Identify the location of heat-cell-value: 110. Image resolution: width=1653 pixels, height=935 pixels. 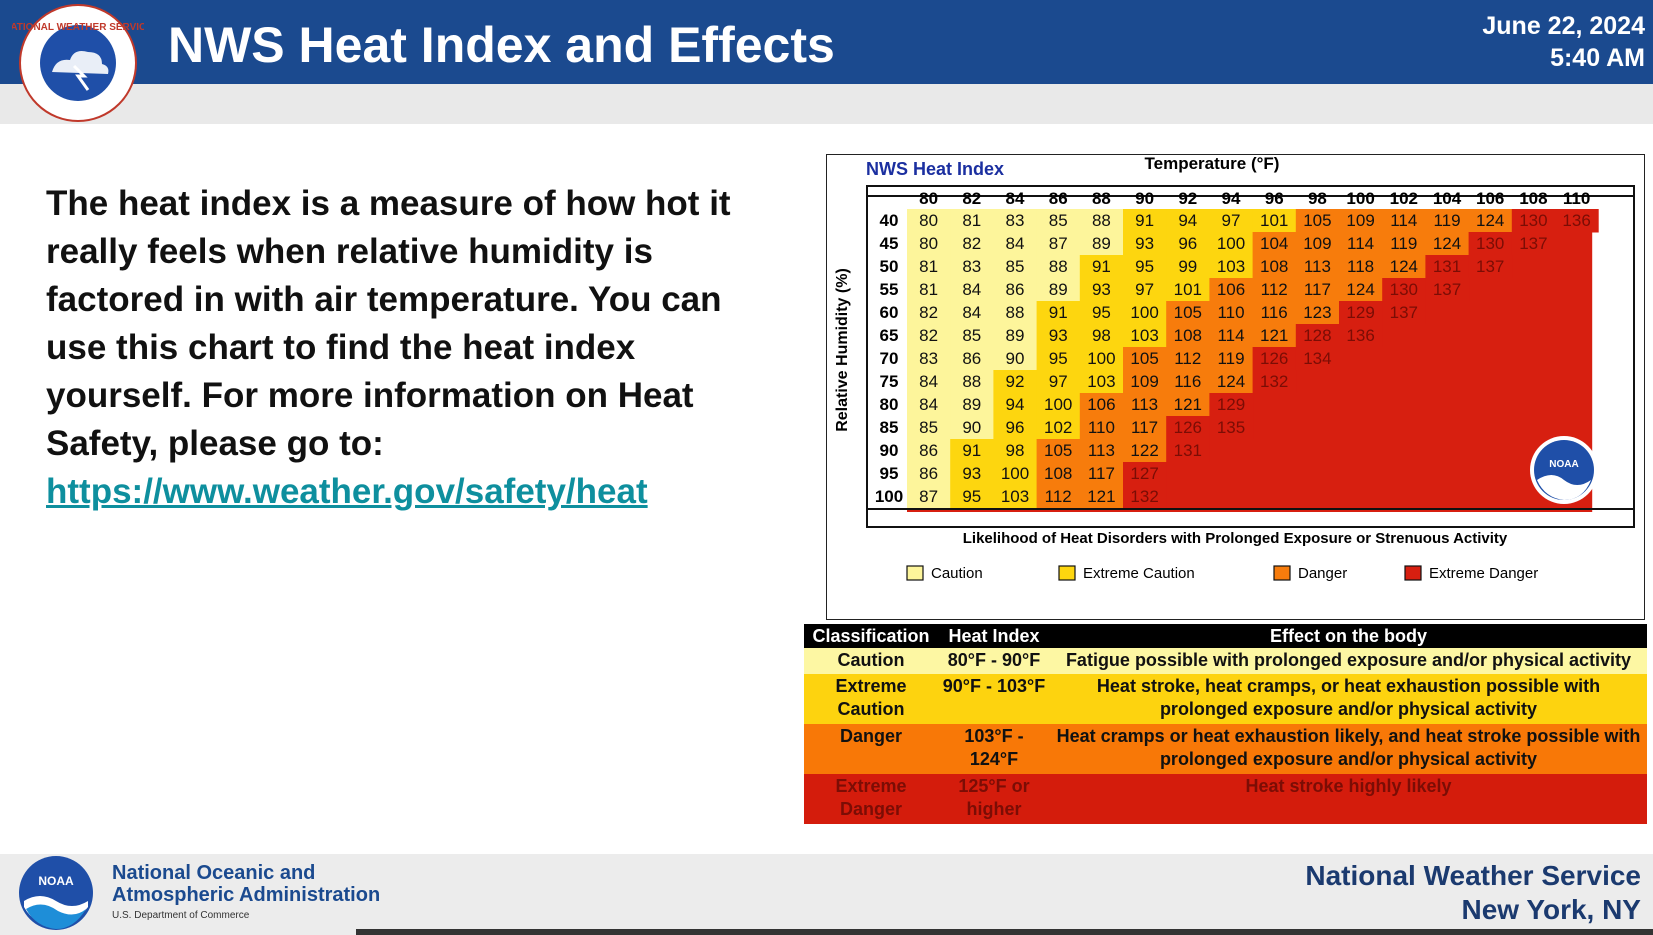
(1101, 427).